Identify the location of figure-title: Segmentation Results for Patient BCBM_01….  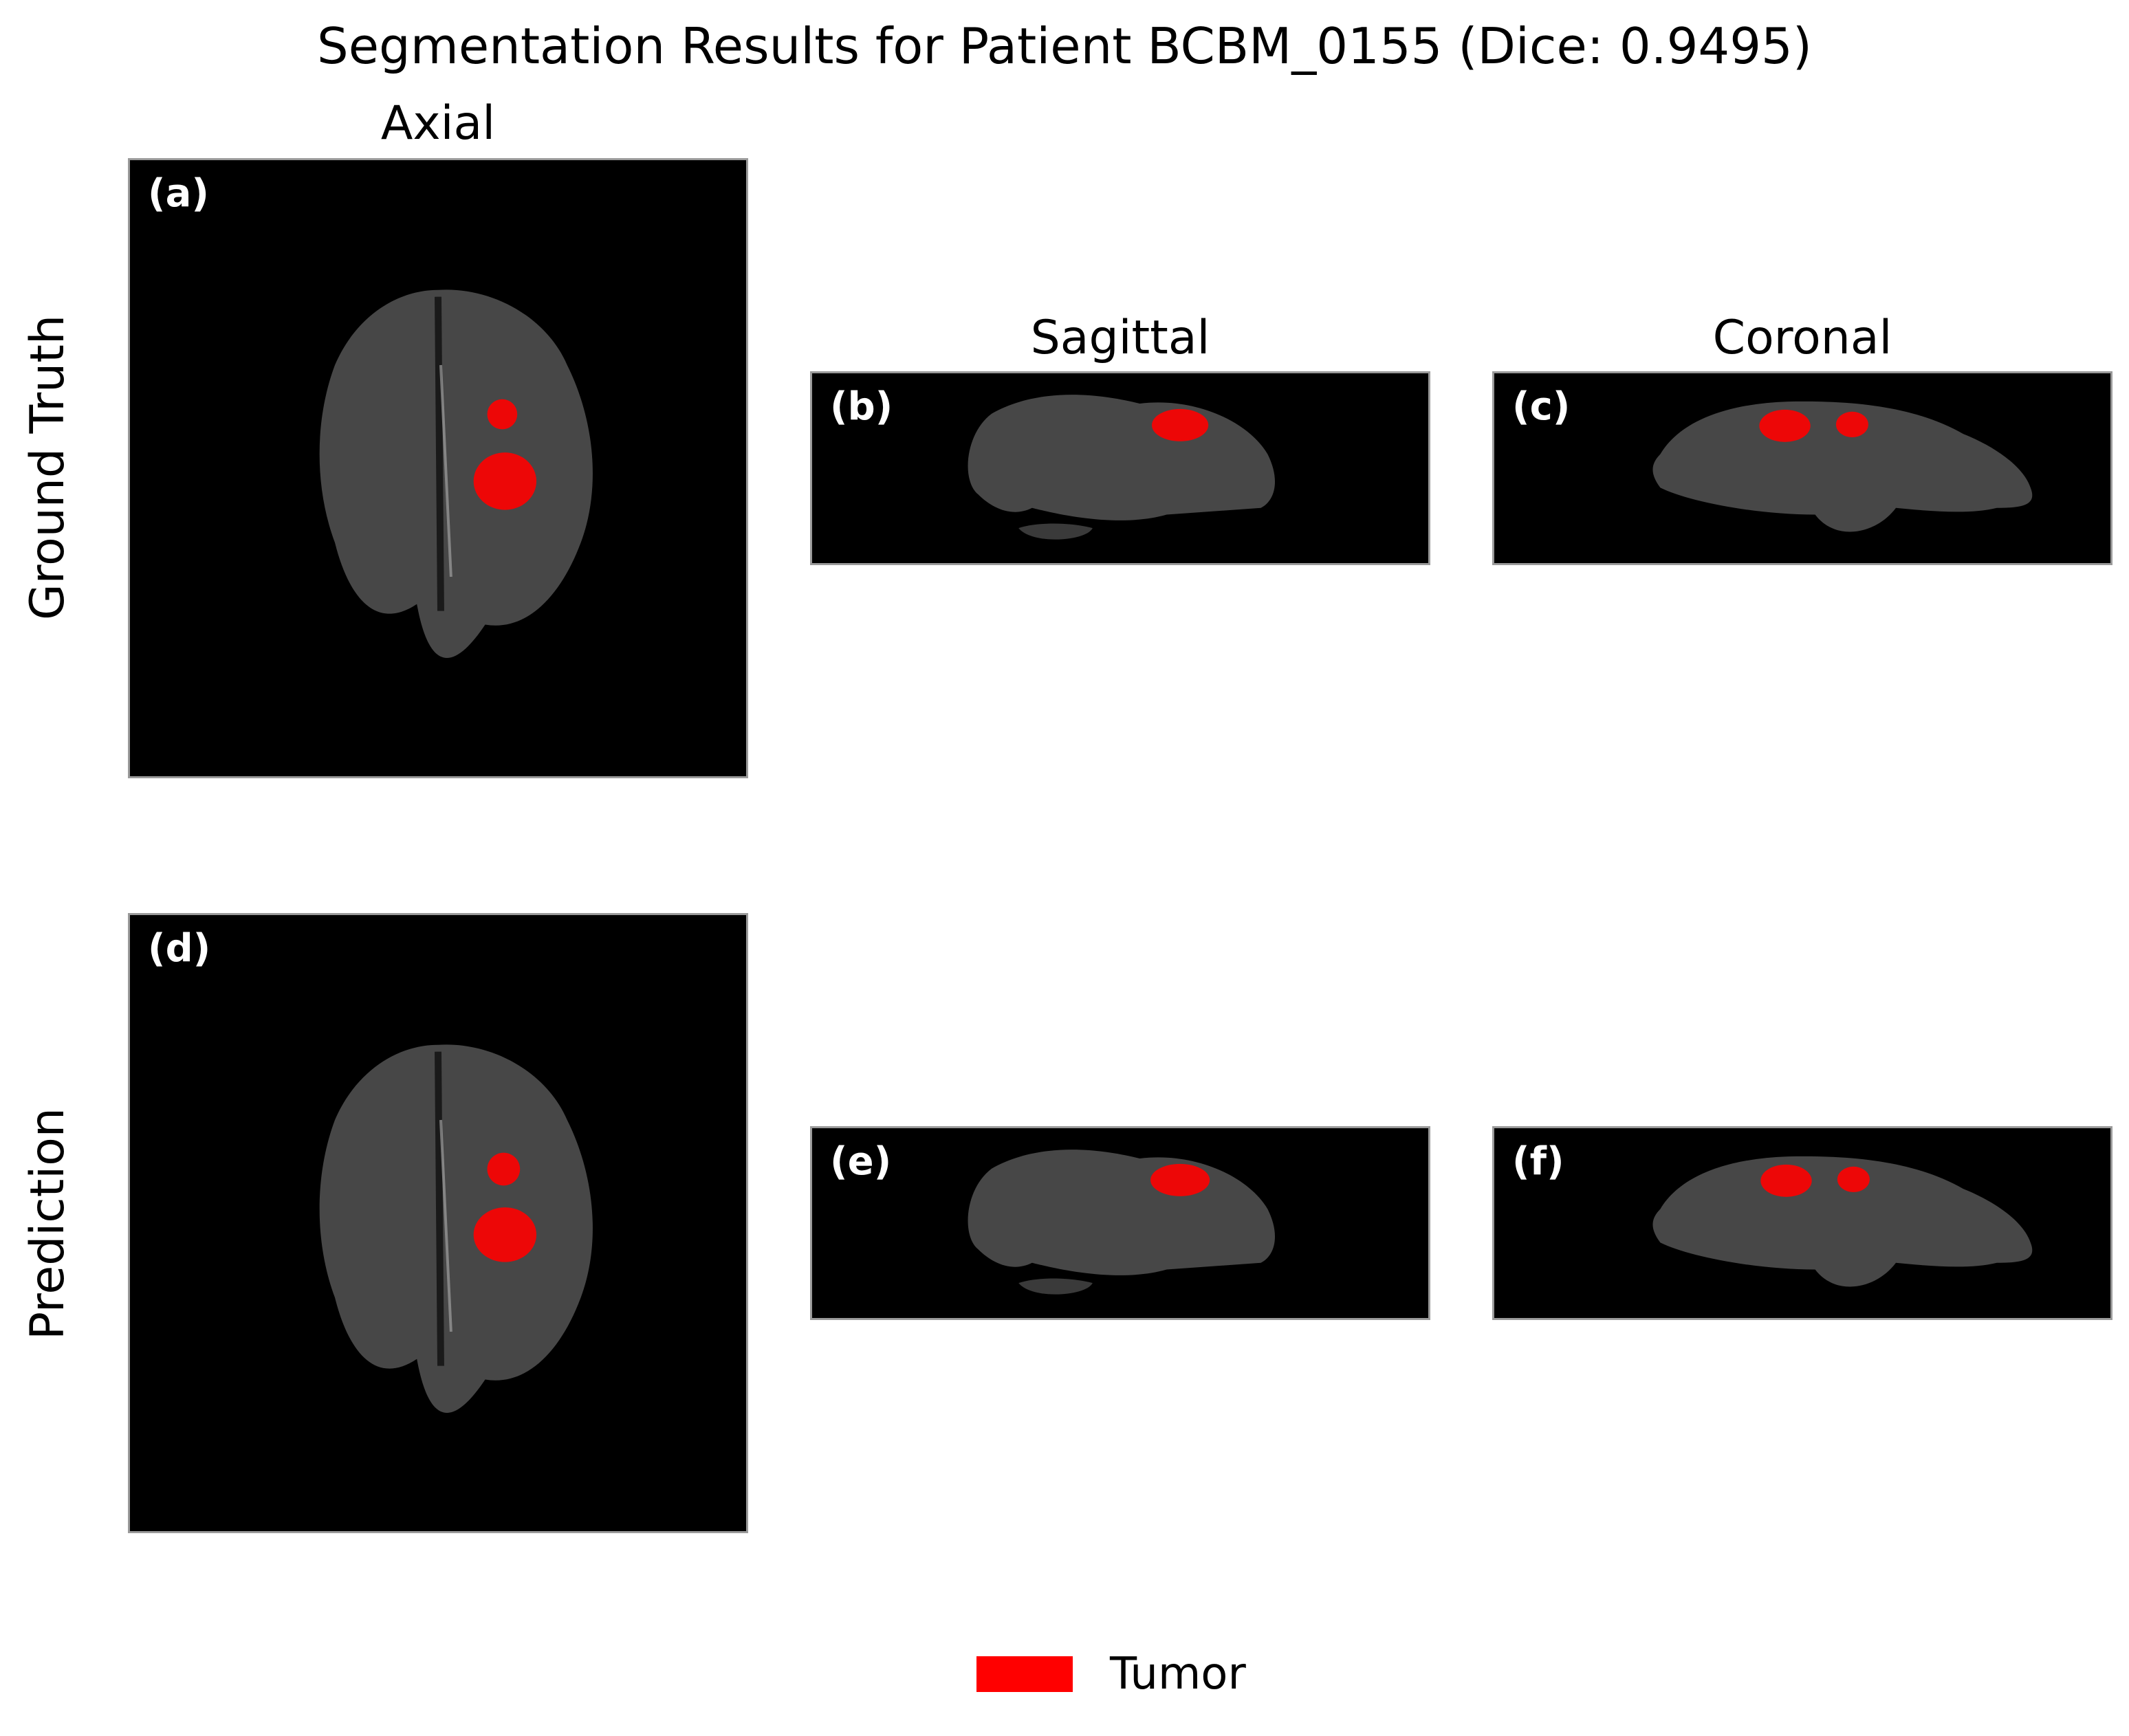
(1064, 46).